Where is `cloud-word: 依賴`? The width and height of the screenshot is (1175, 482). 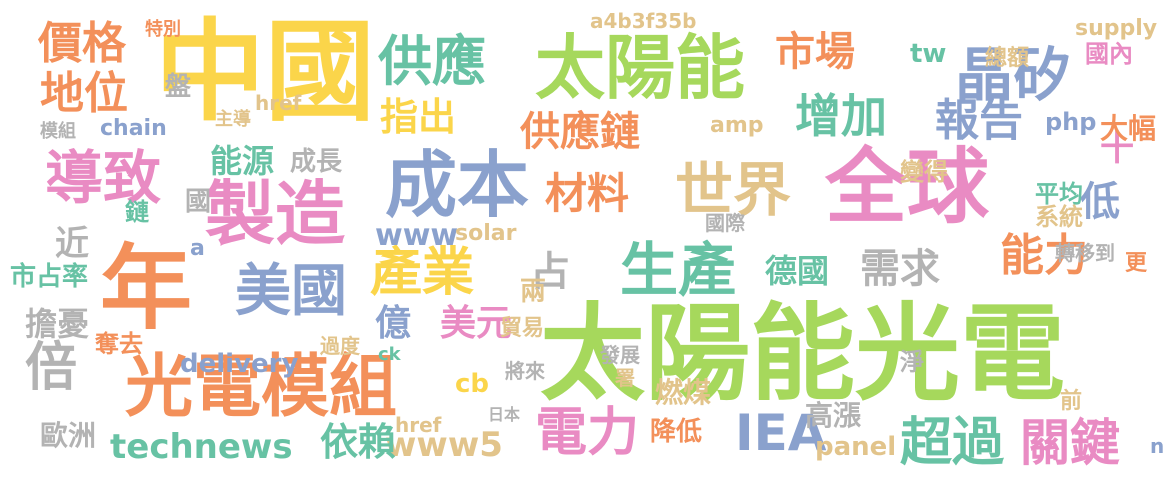
cloud-word: 依賴 is located at coordinates (358, 442).